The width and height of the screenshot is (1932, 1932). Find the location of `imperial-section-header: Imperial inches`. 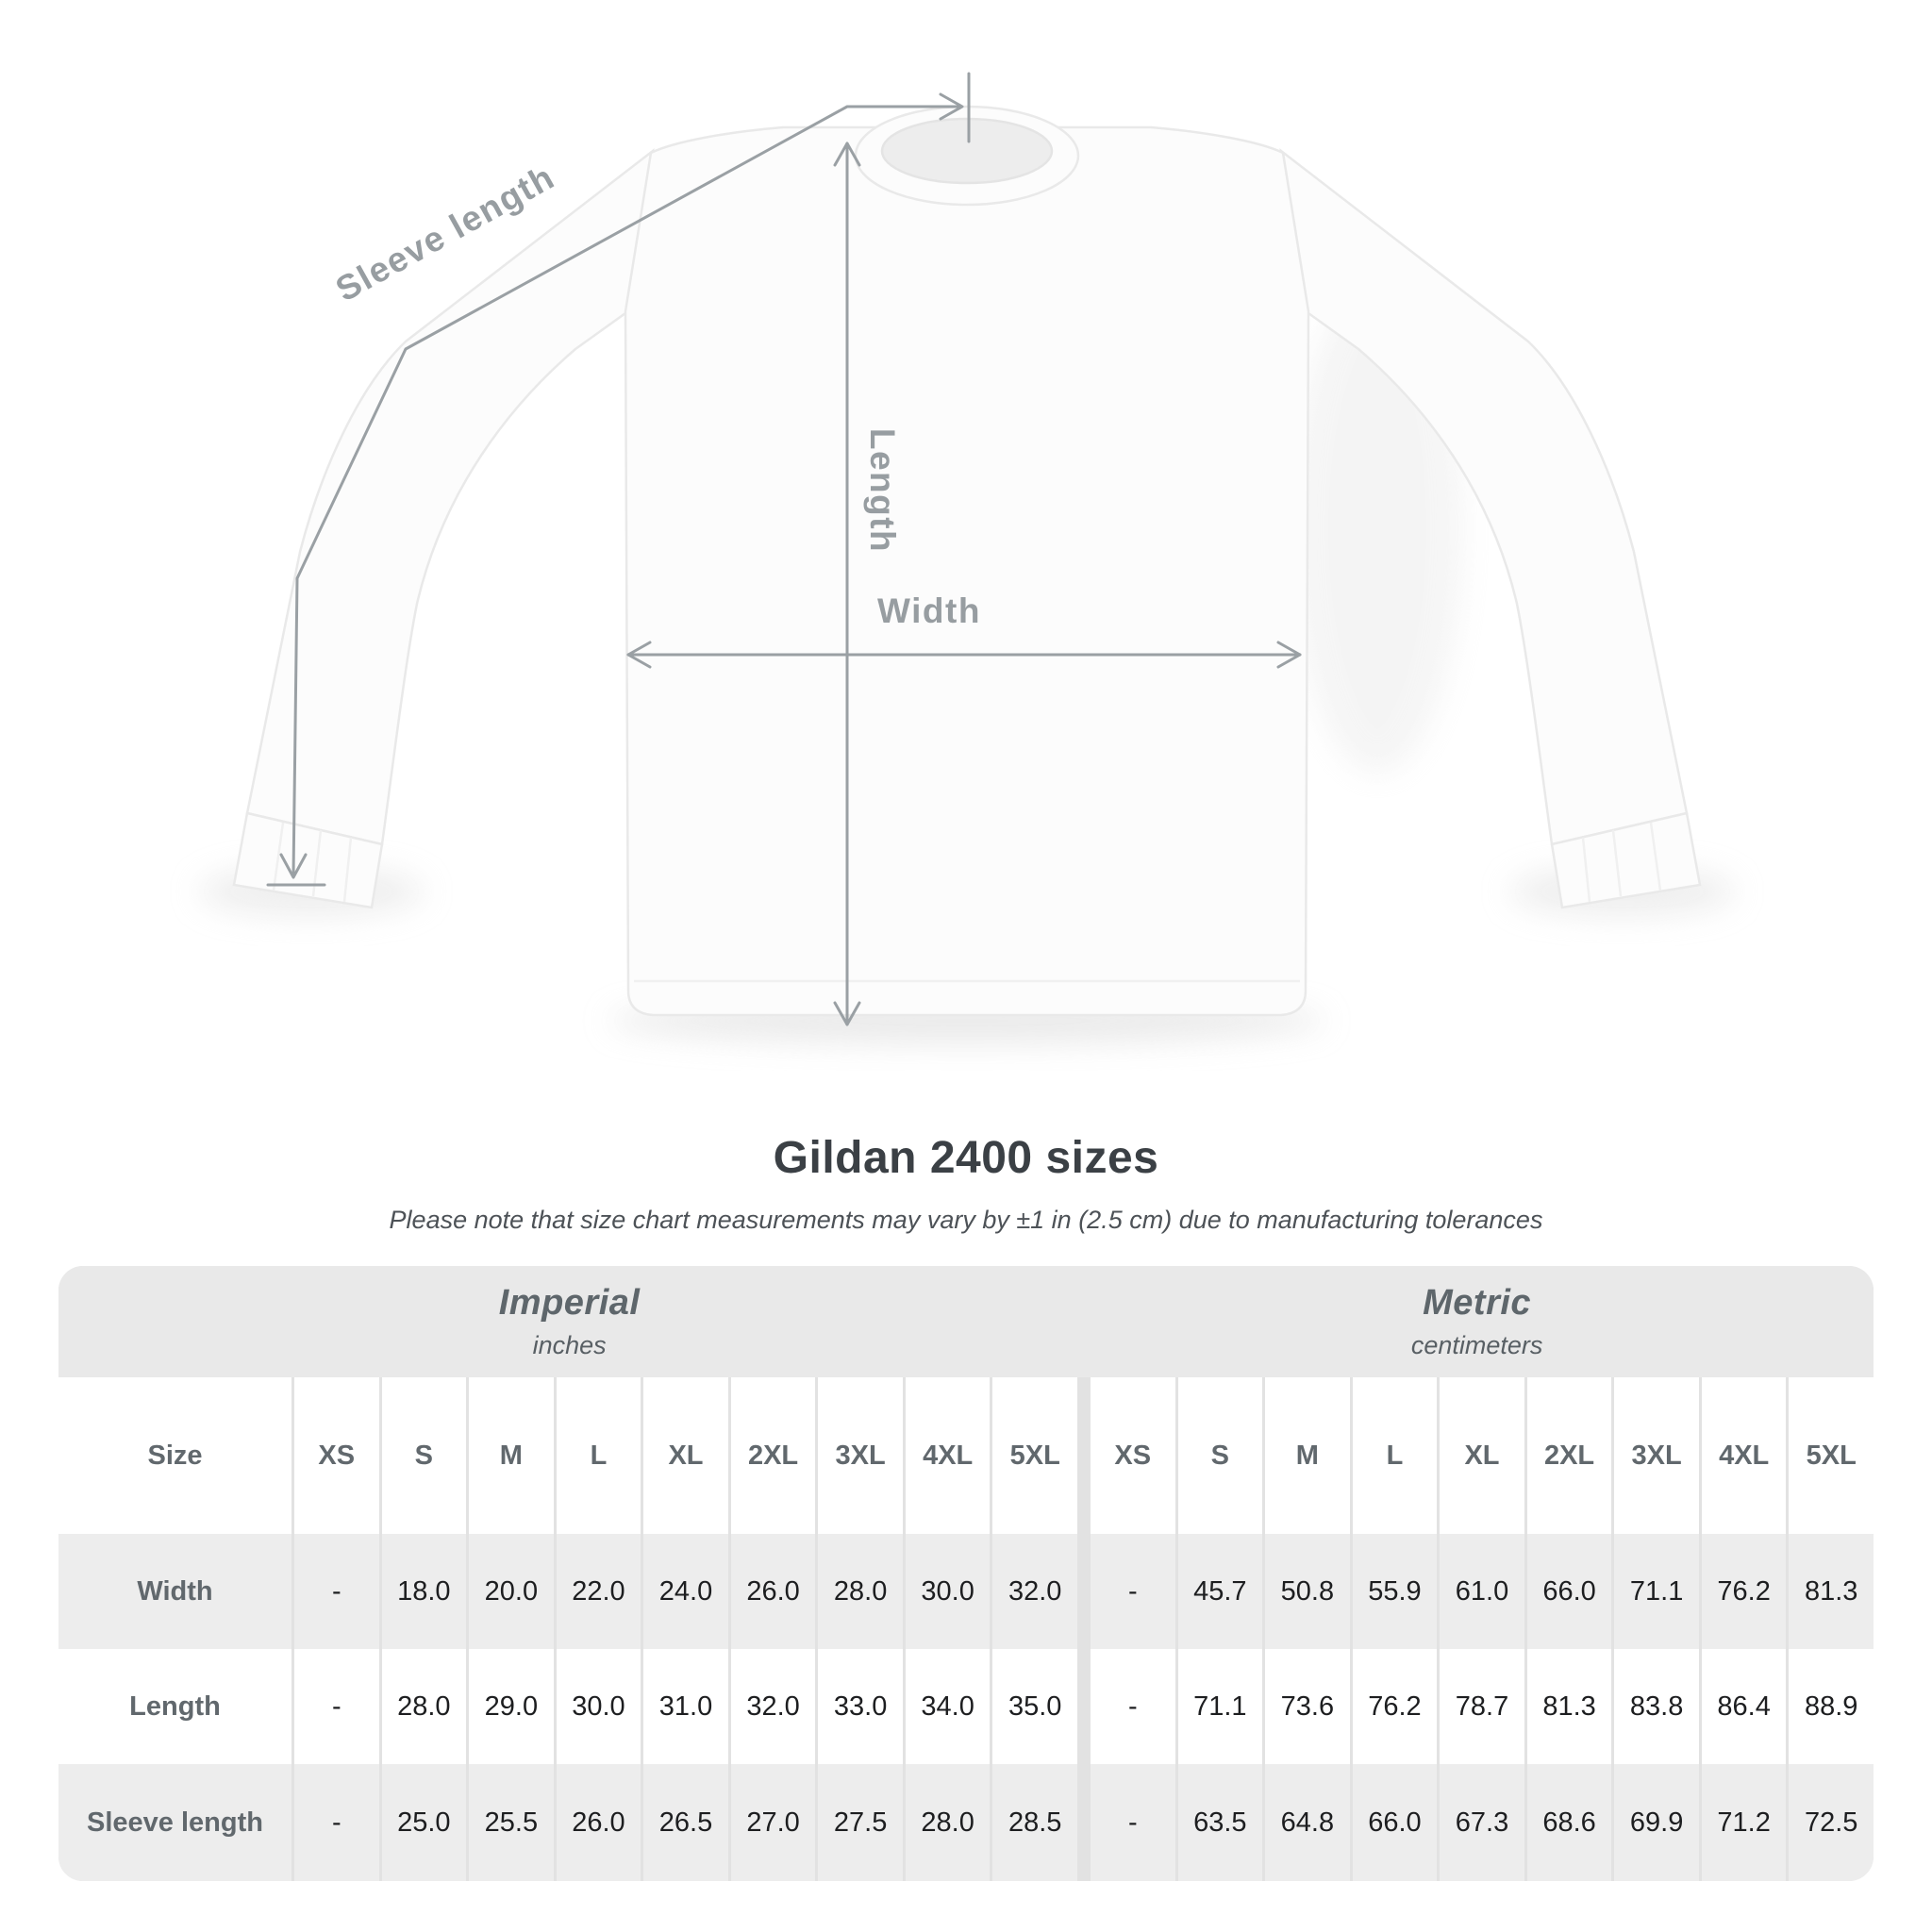

imperial-section-header: Imperial inches is located at coordinates (569, 1321).